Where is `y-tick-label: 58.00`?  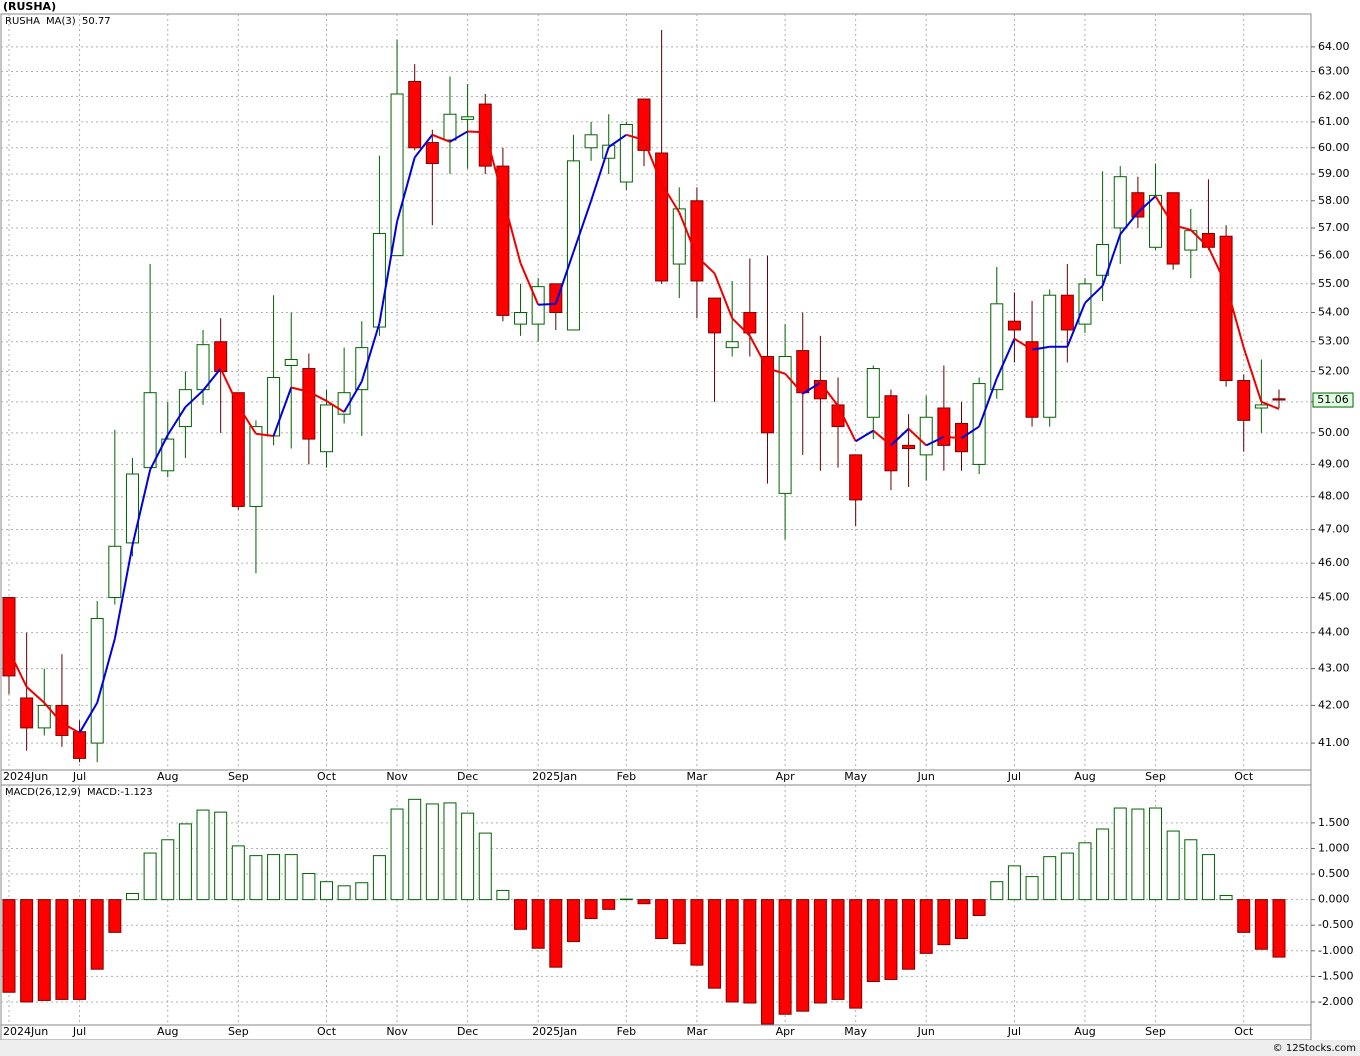
y-tick-label: 58.00 is located at coordinates (1334, 200).